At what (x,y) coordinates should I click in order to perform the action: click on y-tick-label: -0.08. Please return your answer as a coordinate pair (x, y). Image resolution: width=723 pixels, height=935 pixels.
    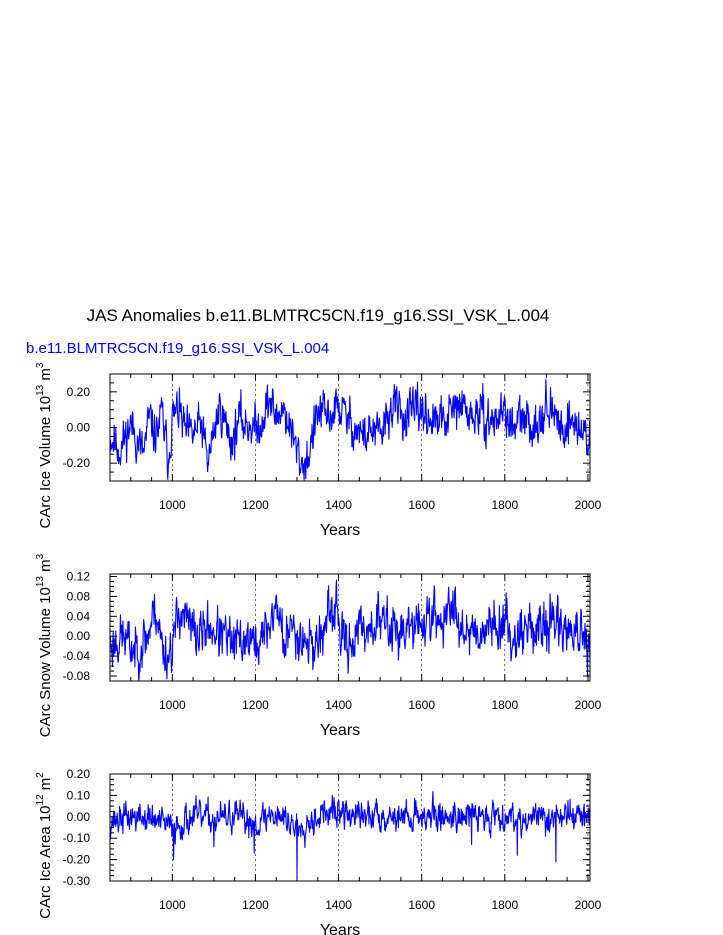
    Looking at the image, I should click on (77, 676).